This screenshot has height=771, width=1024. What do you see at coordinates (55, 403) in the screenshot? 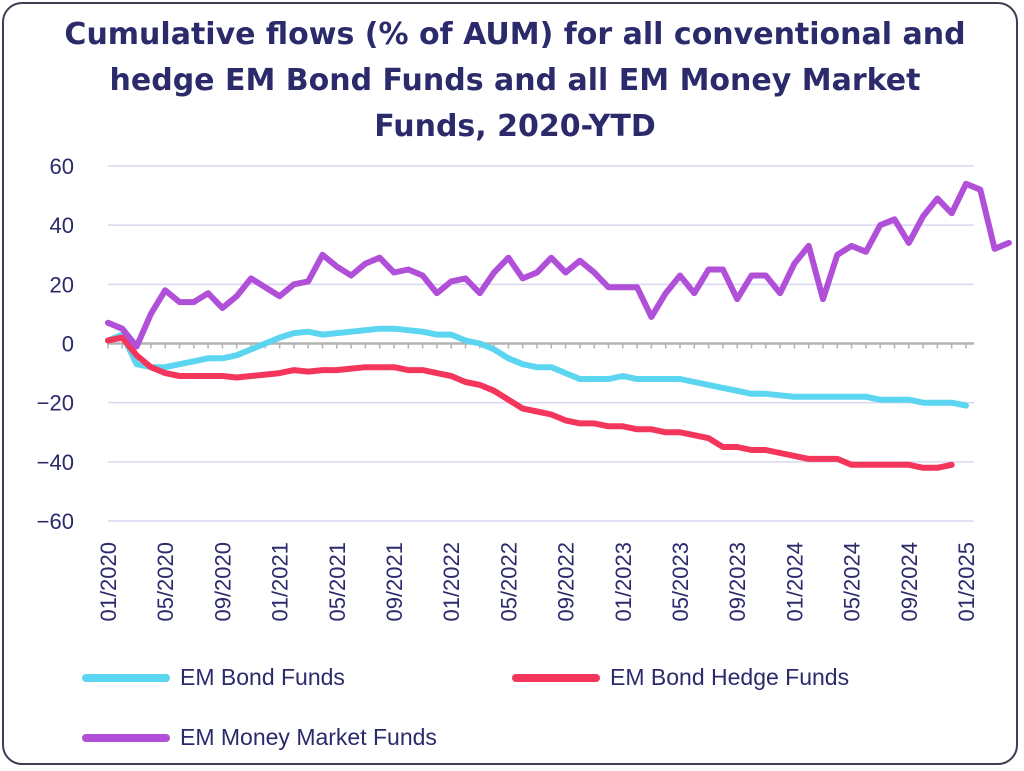
I see `y-tick-label: −20` at bounding box center [55, 403].